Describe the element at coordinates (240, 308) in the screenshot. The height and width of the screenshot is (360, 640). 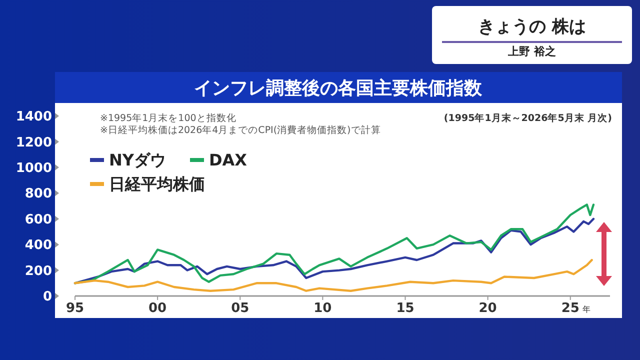
I see `x-tick-label: 05` at that location.